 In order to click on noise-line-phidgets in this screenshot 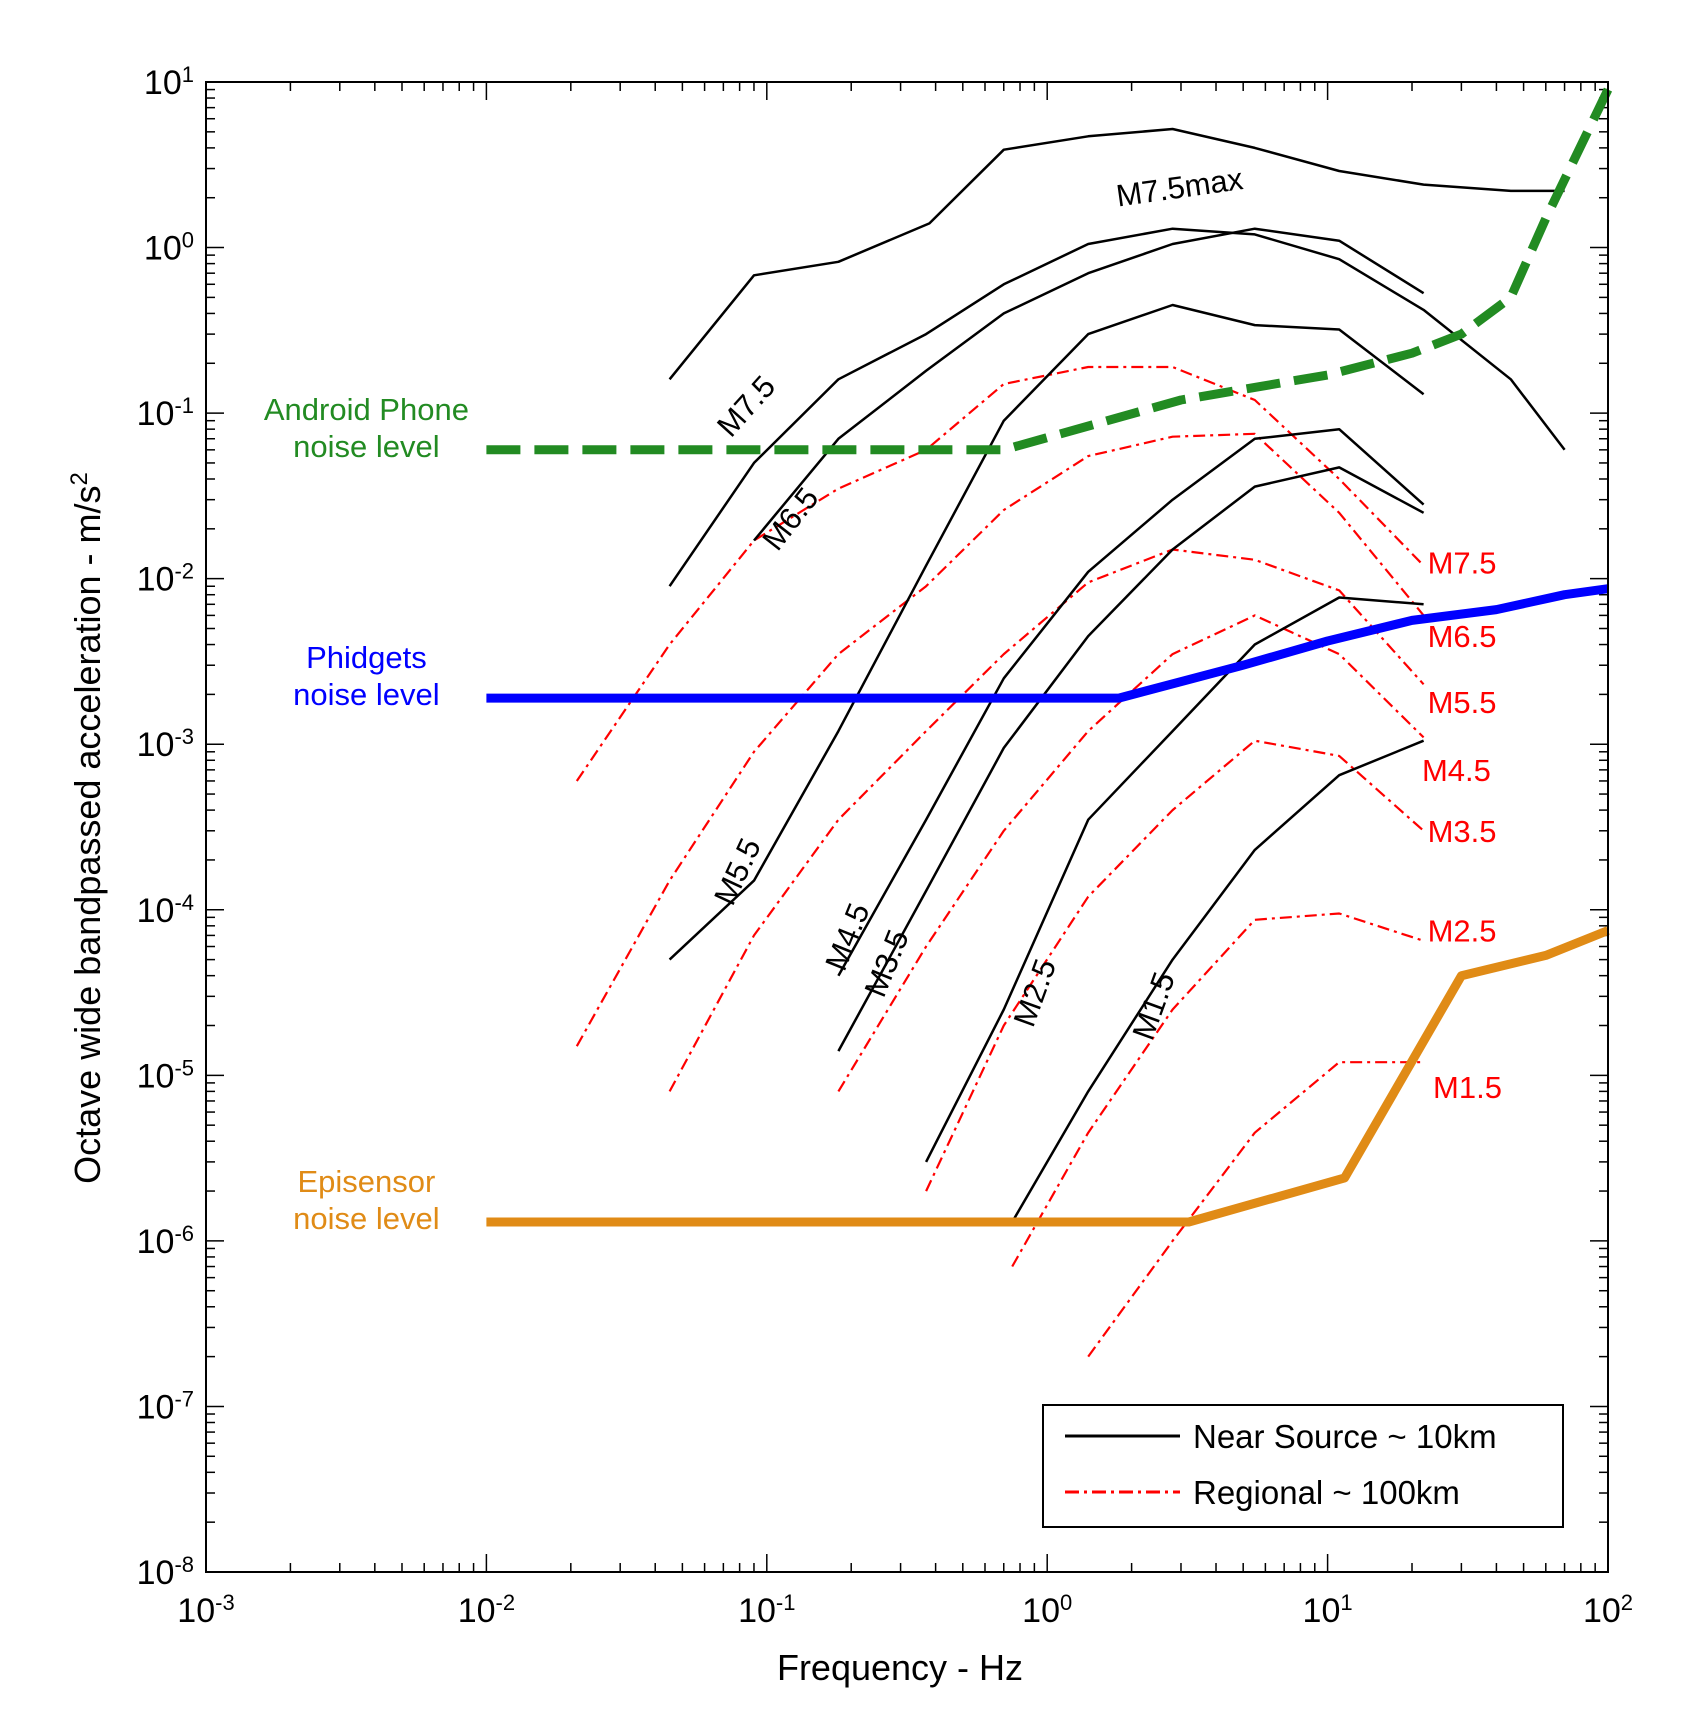, I will do `click(1047, 643)`.